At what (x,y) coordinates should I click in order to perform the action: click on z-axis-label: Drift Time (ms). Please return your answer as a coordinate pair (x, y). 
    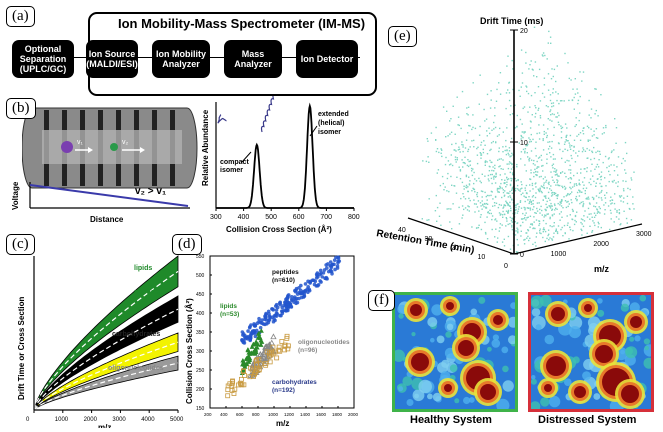
    Looking at the image, I should click on (511, 21).